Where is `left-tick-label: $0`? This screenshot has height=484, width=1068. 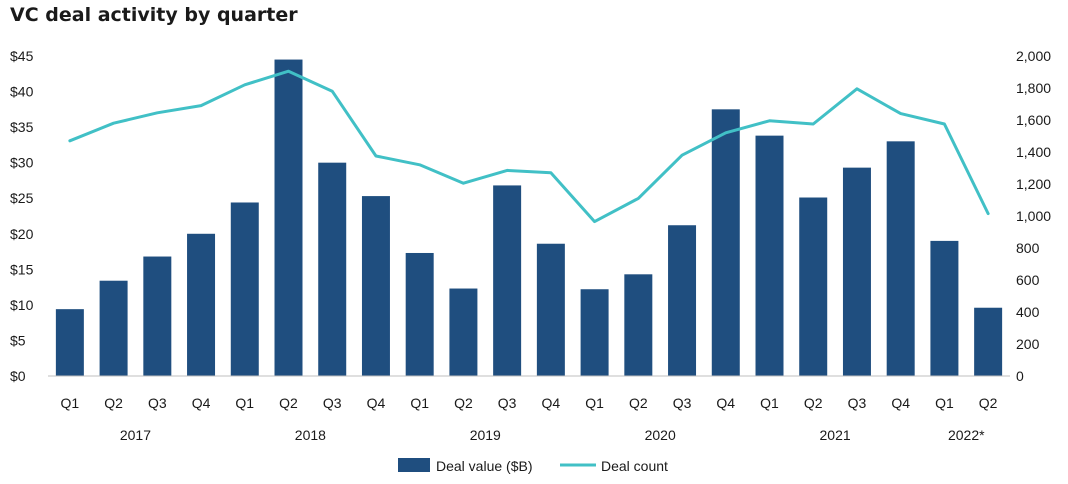 left-tick-label: $0 is located at coordinates (18, 376).